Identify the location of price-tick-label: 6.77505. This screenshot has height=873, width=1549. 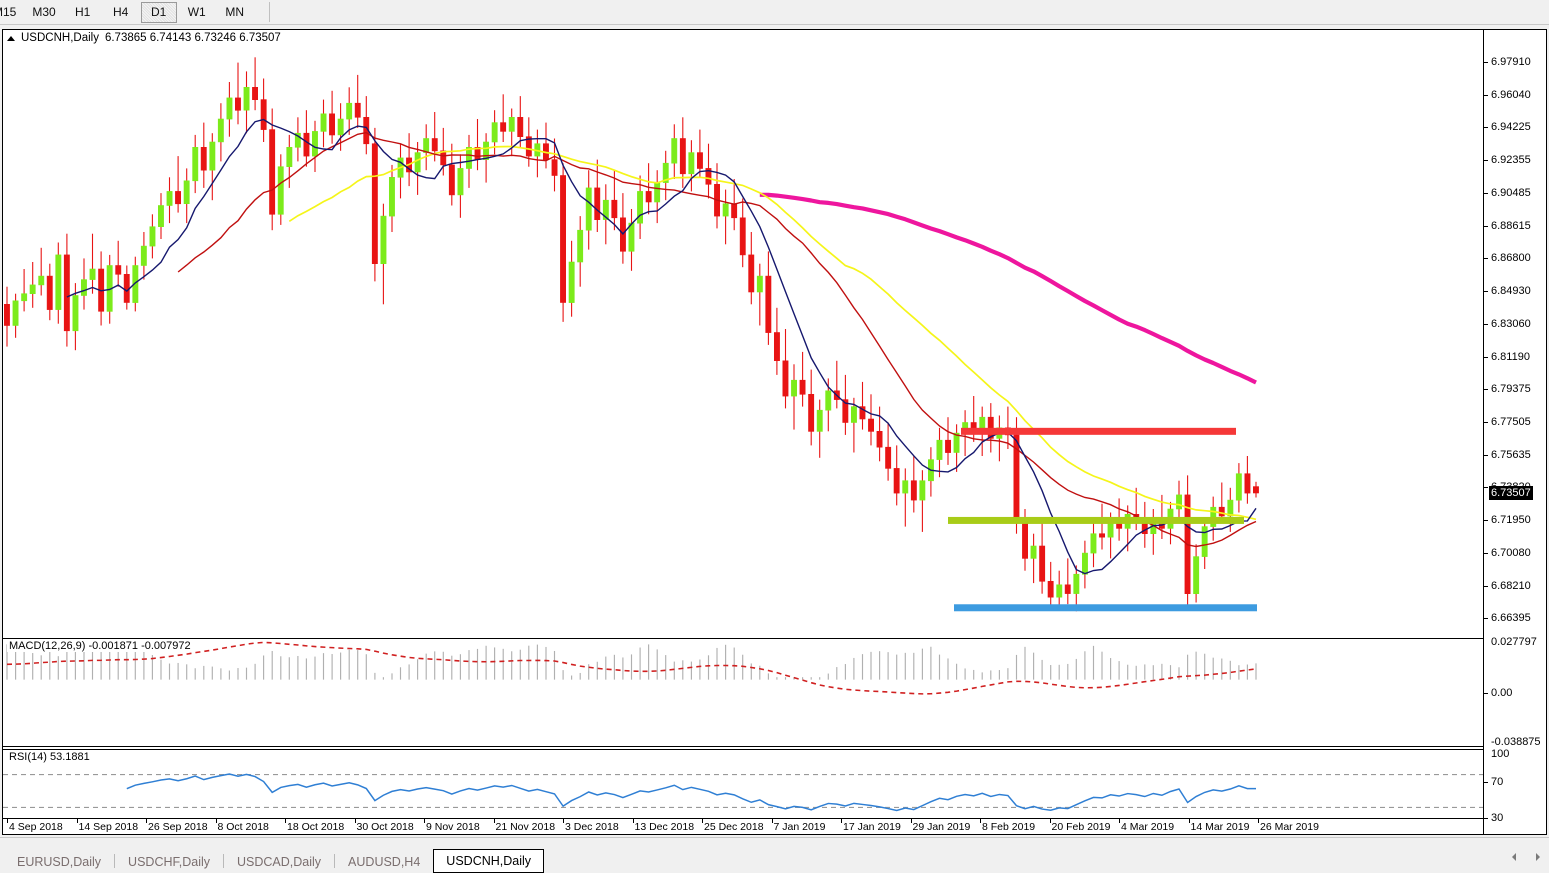
(1511, 422).